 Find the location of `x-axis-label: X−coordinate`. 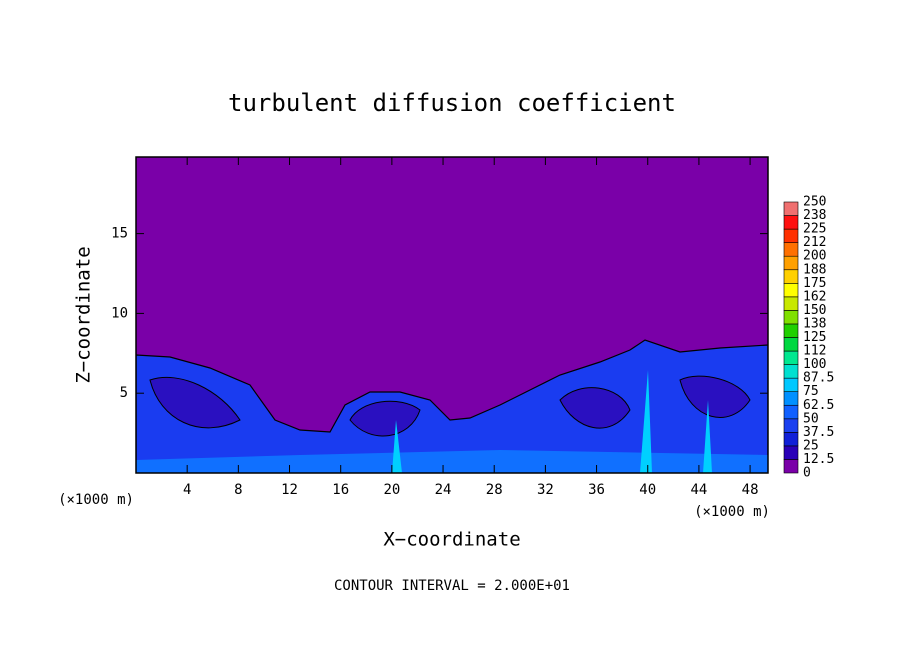

x-axis-label: X−coordinate is located at coordinates (451, 540).